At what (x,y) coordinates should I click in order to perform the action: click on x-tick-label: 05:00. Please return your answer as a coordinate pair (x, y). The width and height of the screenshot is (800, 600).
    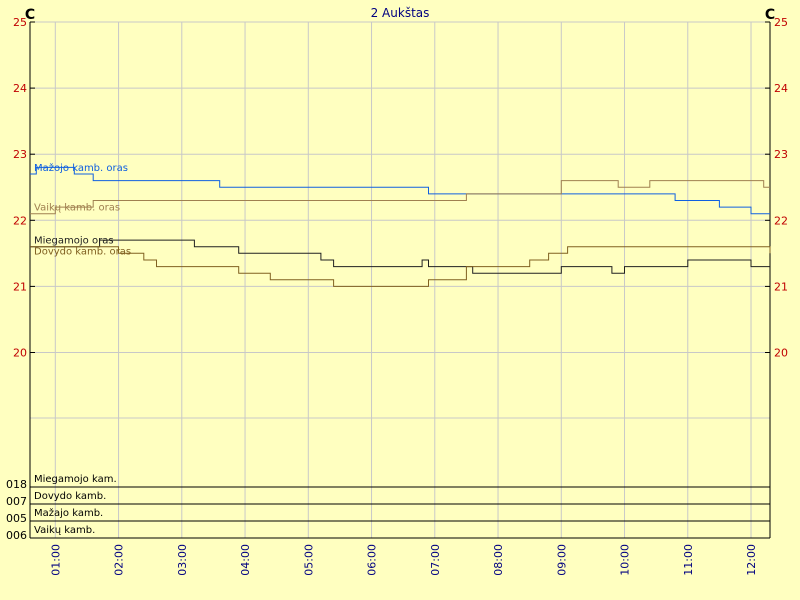
    Looking at the image, I should click on (308, 560).